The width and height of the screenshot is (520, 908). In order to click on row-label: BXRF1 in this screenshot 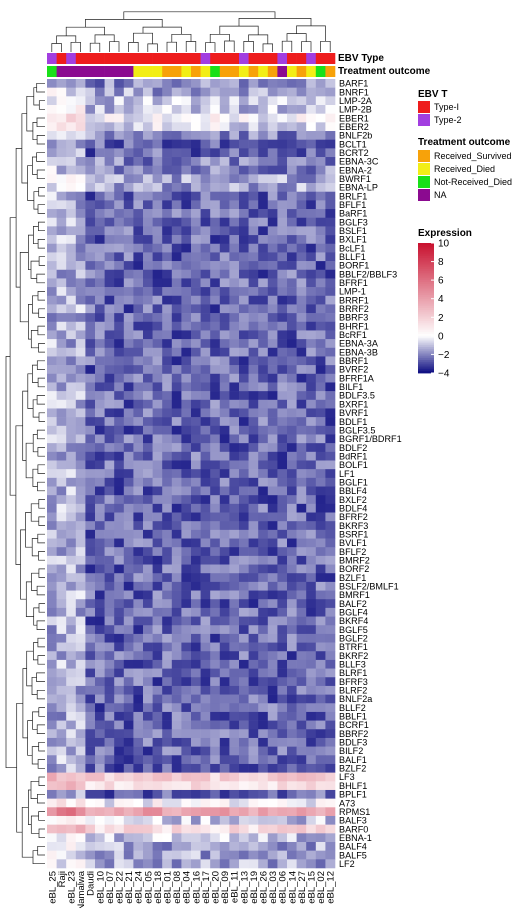, I will do `click(353, 404)`.